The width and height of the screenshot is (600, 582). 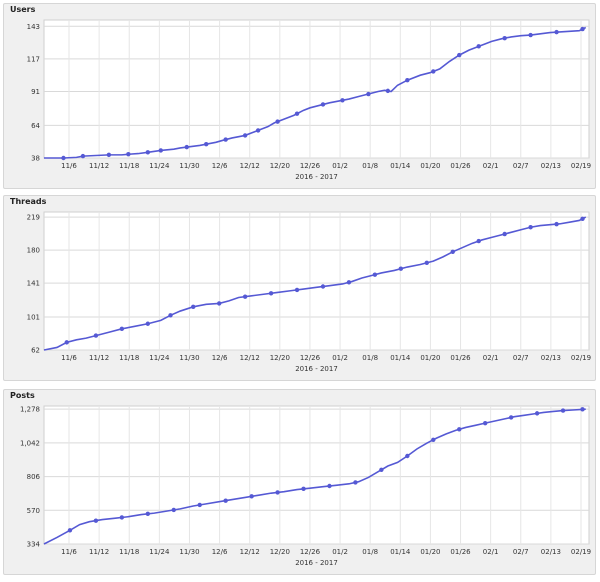 I want to click on y-tick-label: 334, so click(x=34, y=545).